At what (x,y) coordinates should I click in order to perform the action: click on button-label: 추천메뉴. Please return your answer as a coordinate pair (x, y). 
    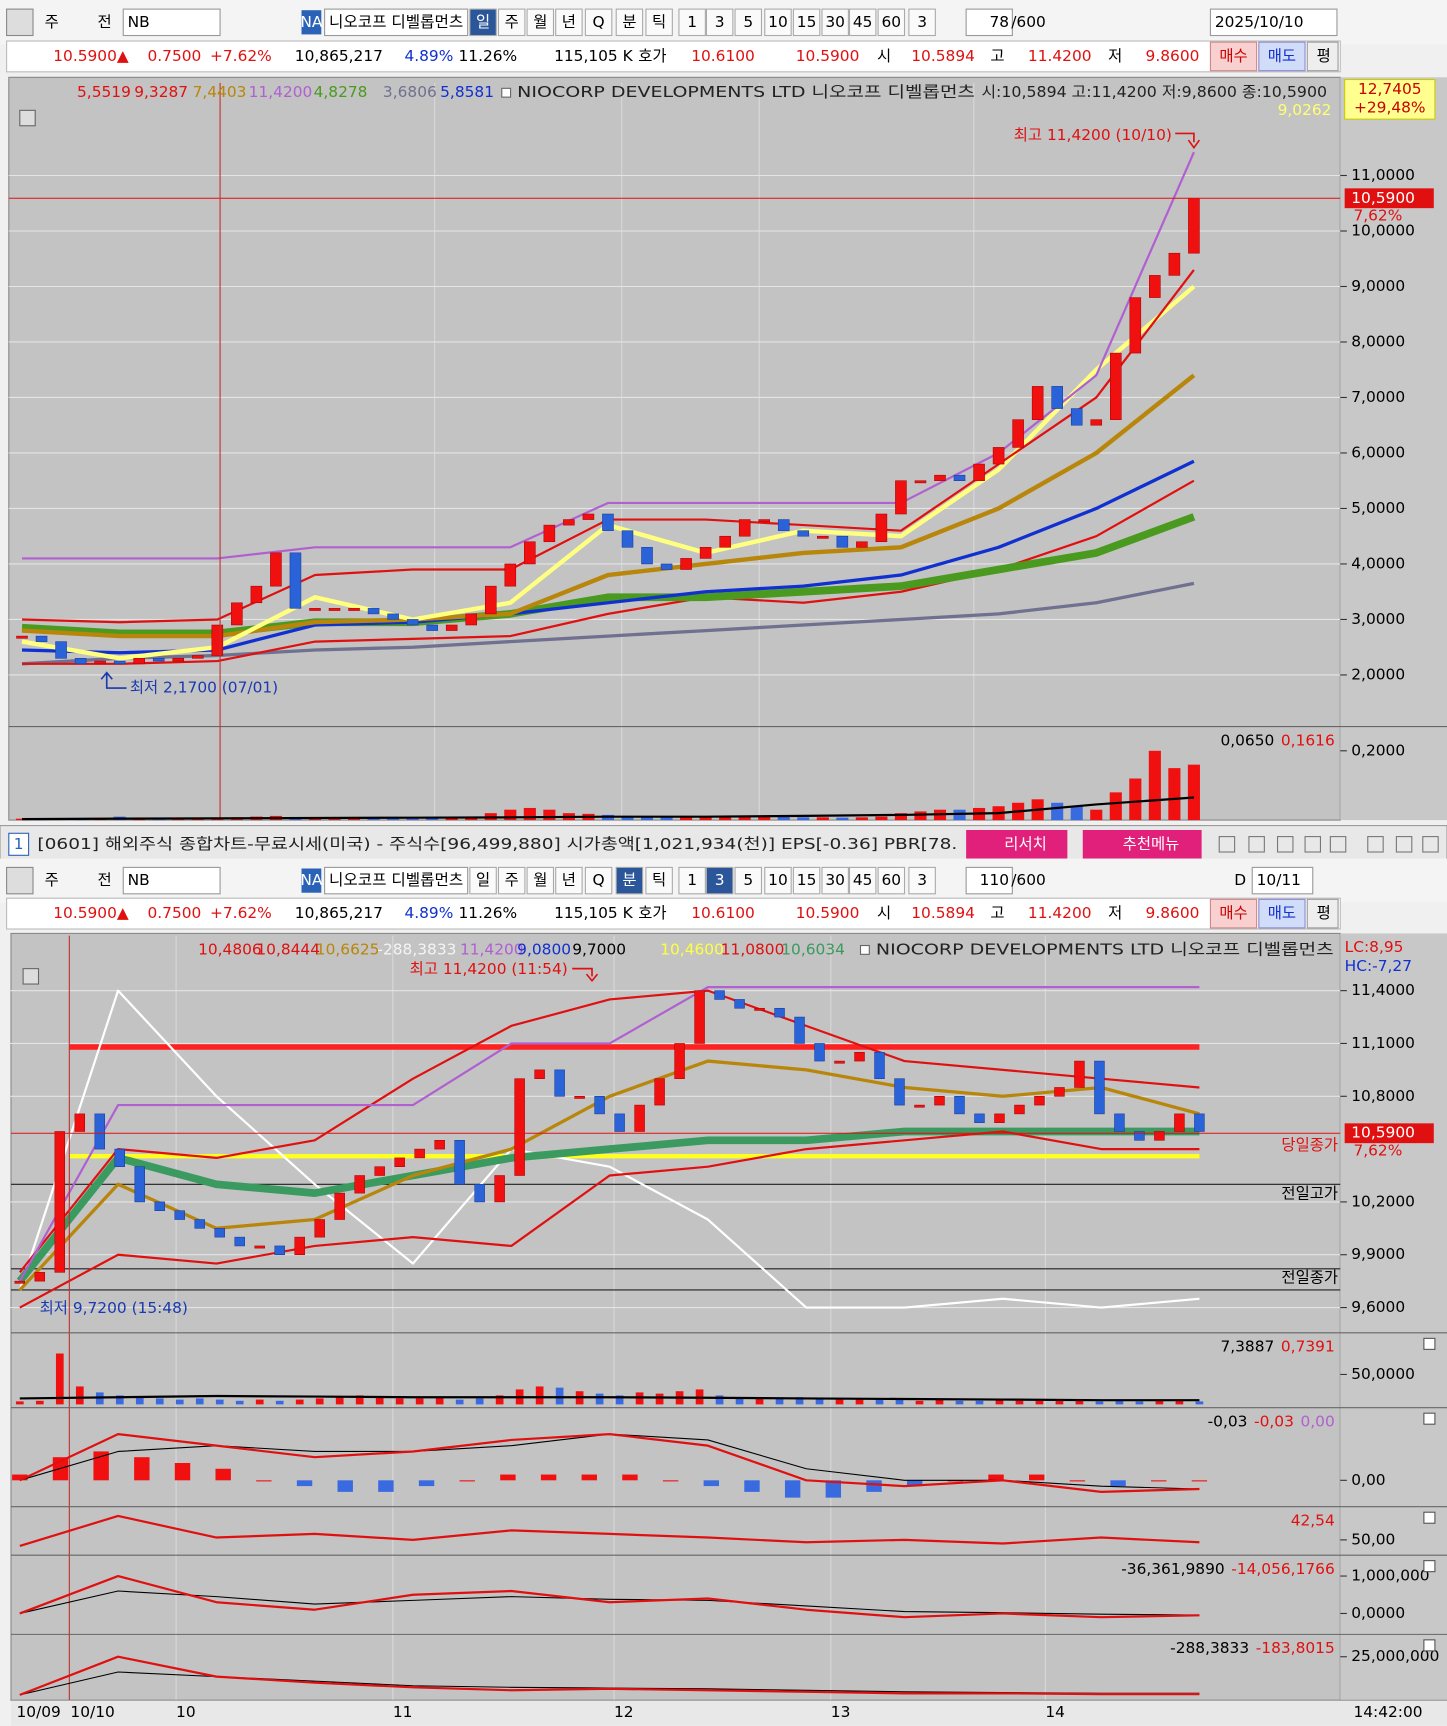
    Looking at the image, I should click on (1151, 844).